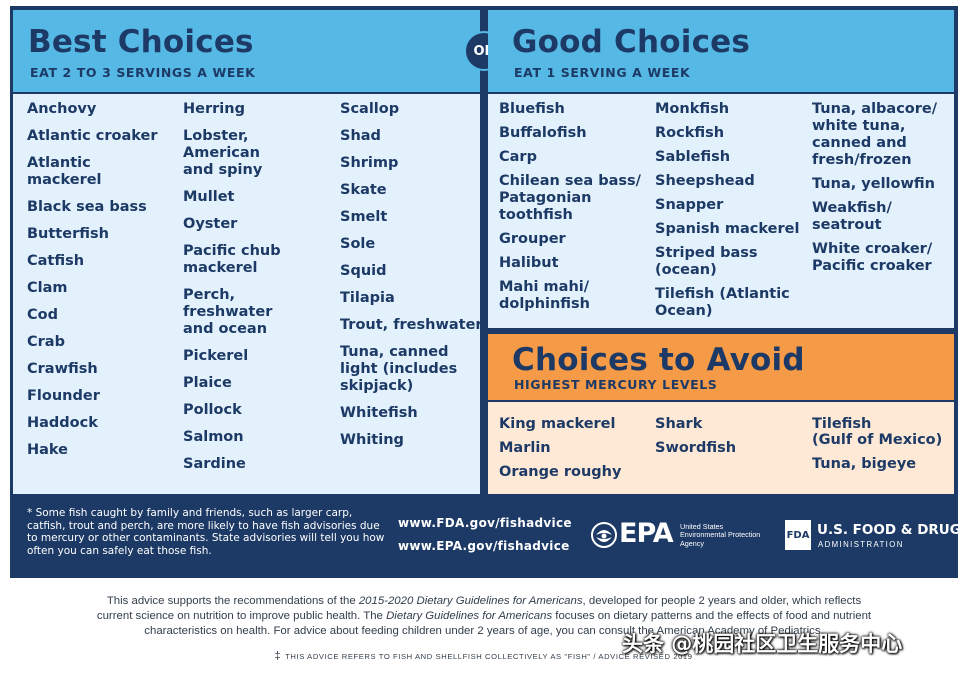  What do you see at coordinates (62, 423) in the screenshot?
I see `fish-item: Haddock` at bounding box center [62, 423].